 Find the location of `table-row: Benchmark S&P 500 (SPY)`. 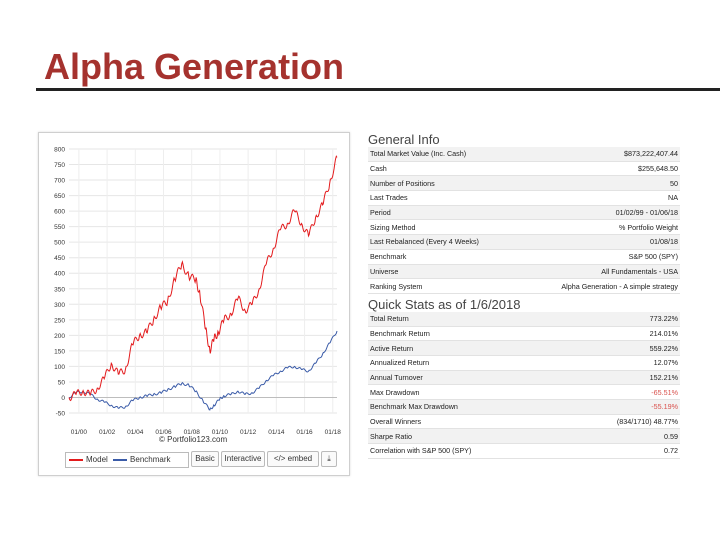

table-row: Benchmark S&P 500 (SPY) is located at coordinates (524, 257).